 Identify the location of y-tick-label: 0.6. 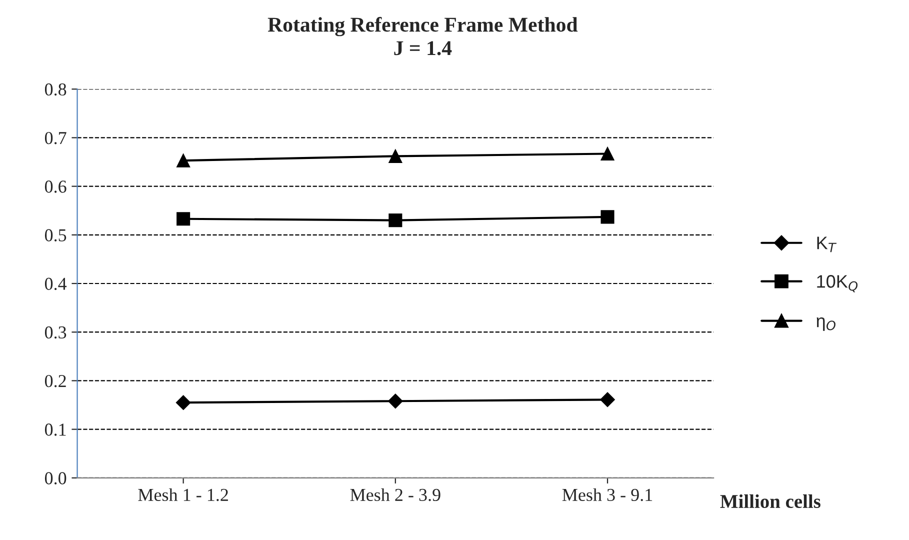
(55, 186).